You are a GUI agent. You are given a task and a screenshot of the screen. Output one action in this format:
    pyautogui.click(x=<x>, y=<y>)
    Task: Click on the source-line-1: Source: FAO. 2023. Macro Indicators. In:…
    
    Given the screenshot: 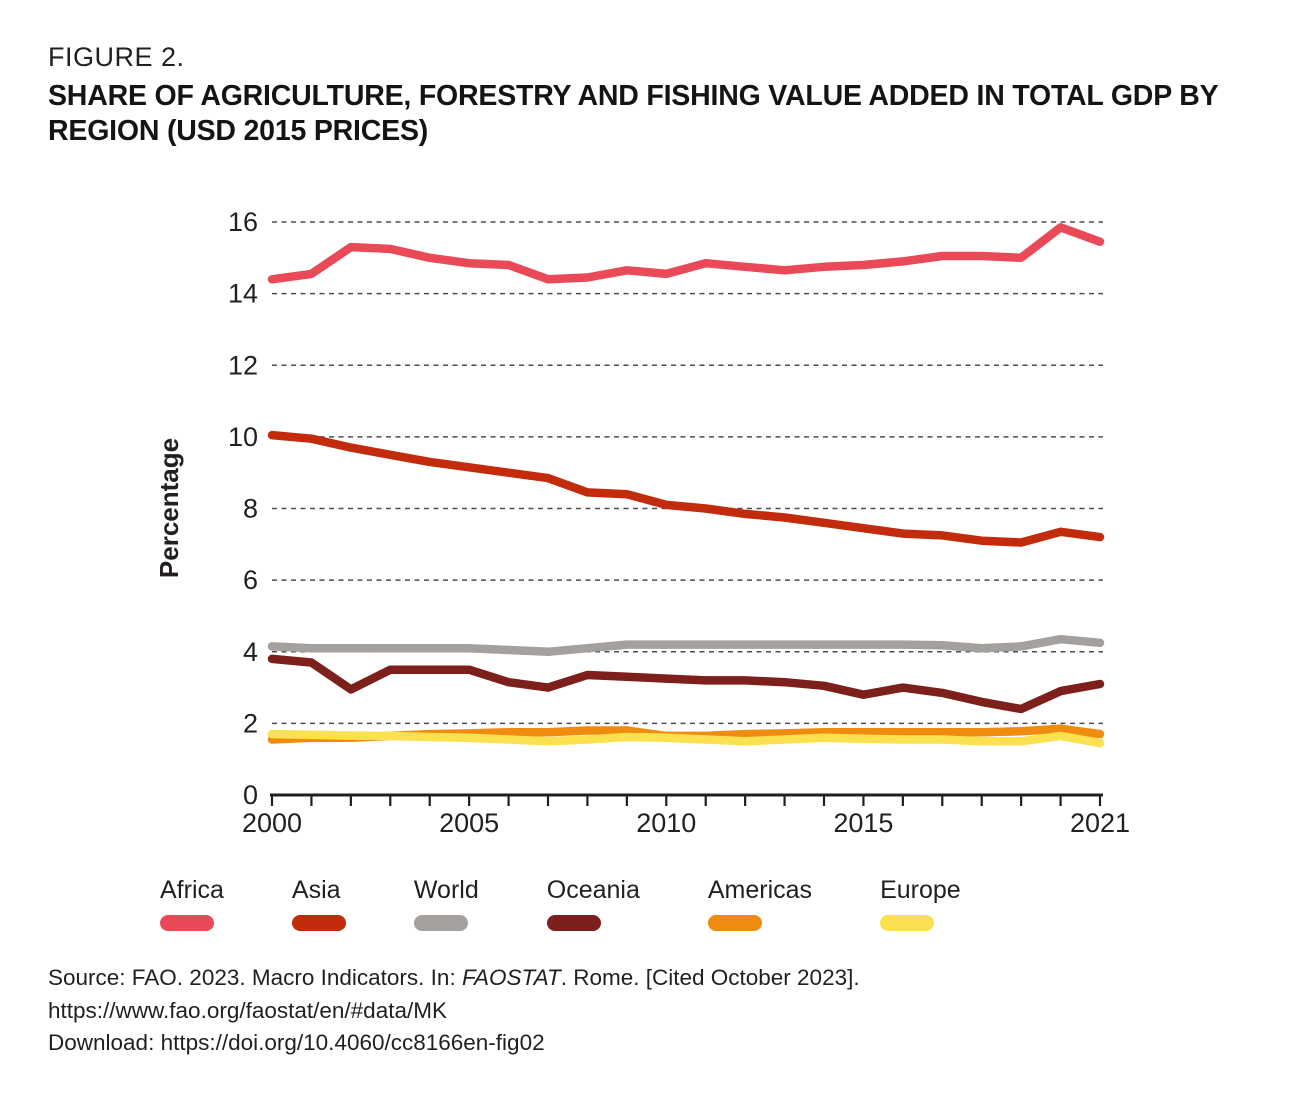 What is the action you would take?
    pyautogui.click(x=454, y=977)
    